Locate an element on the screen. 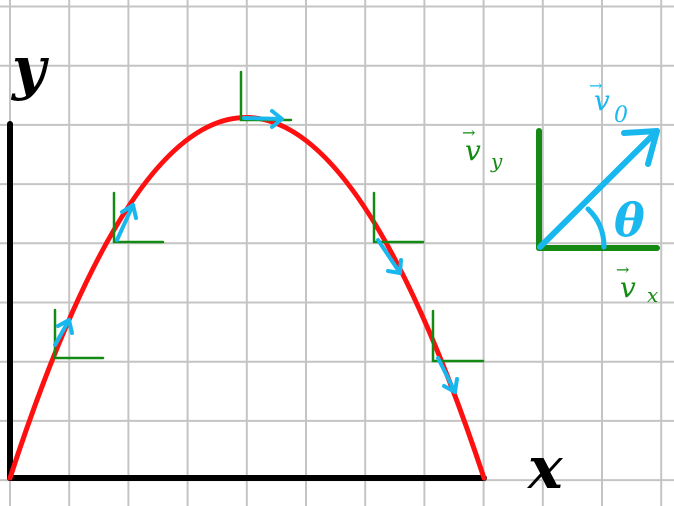  vy-label: v is located at coordinates (473, 150).